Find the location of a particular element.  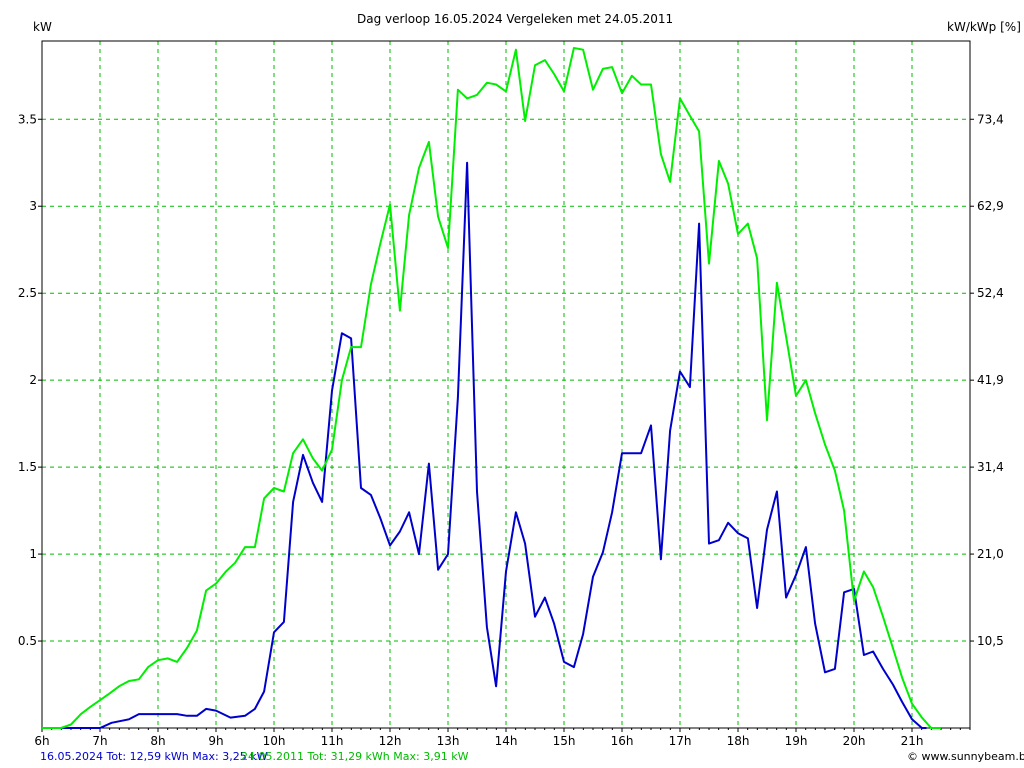

y-tick-label: 3 is located at coordinates (33, 206).